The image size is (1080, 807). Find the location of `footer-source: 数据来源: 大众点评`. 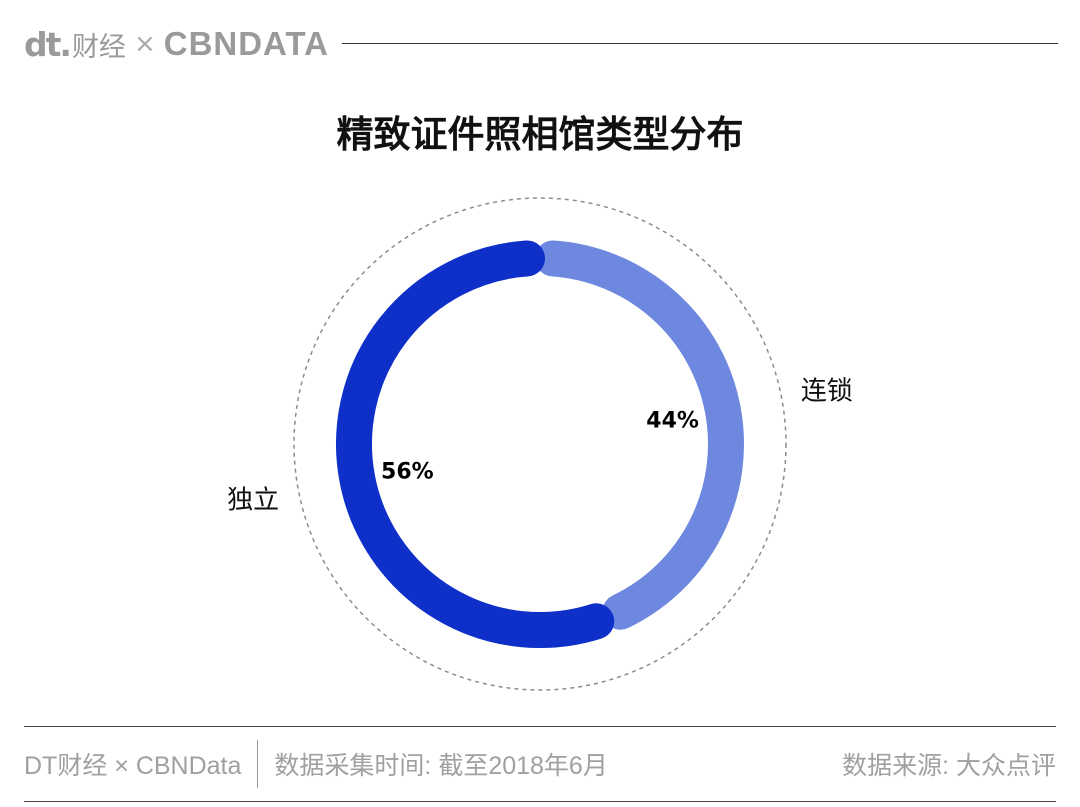

footer-source: 数据来源: 大众点评 is located at coordinates (949, 765).